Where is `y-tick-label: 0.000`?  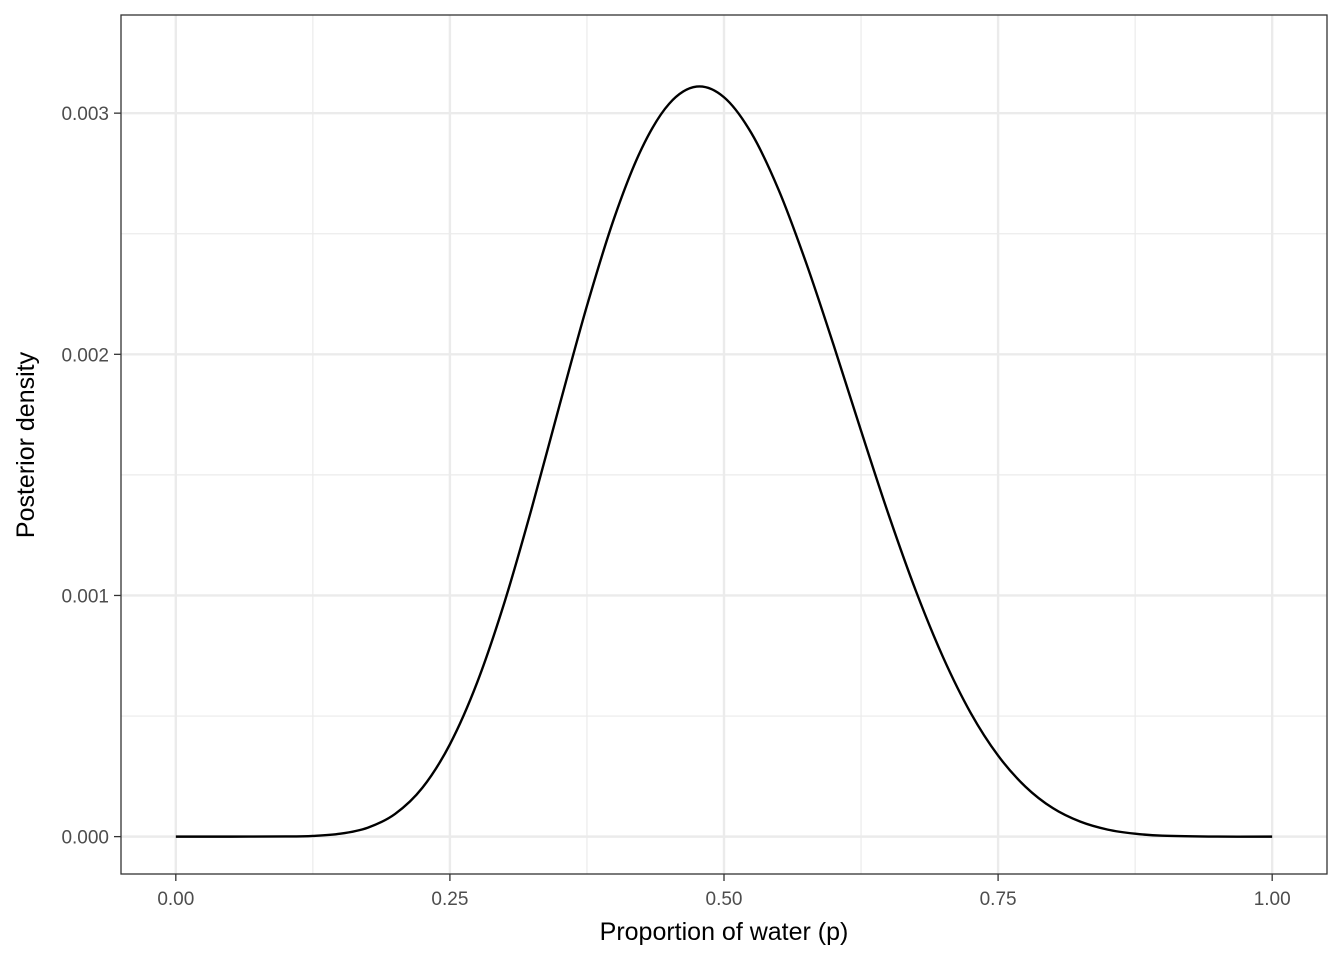
y-tick-label: 0.000 is located at coordinates (85, 838).